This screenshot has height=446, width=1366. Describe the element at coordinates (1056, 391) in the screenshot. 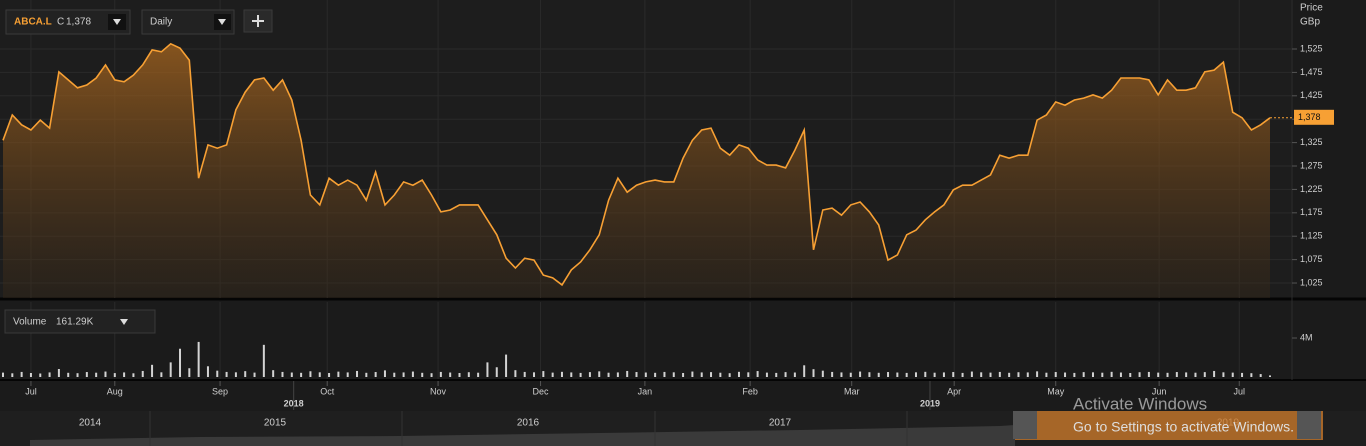

I see `x-tick-label: May` at that location.